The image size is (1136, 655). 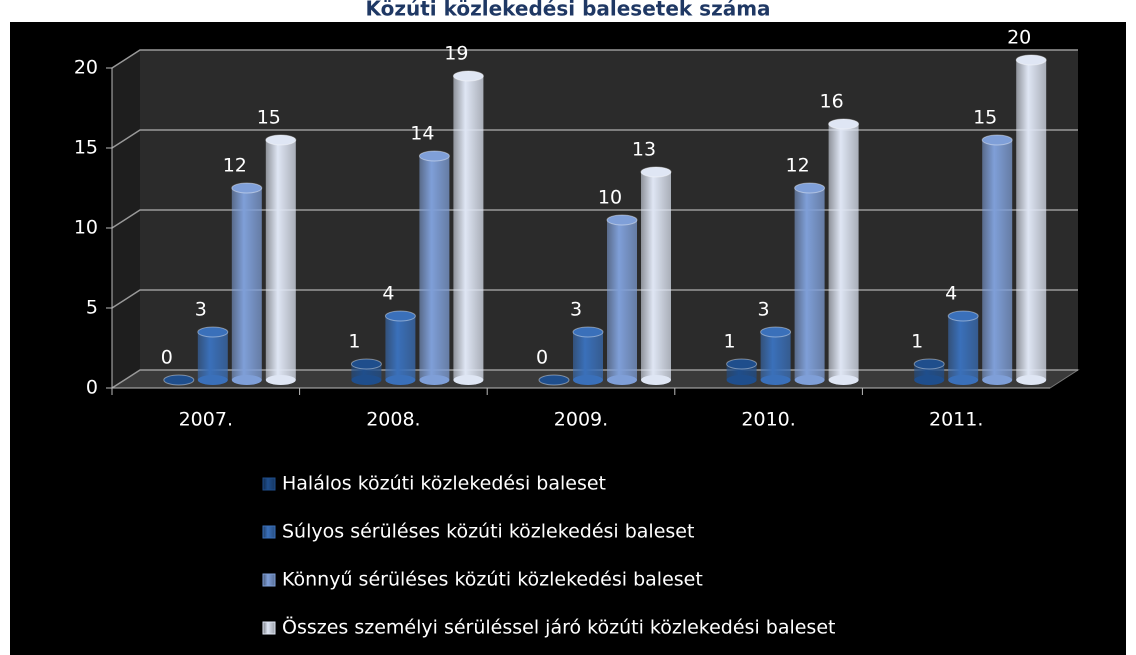 What do you see at coordinates (567, 10) in the screenshot?
I see `chart-title: Közúti közlekedési balesetek száma` at bounding box center [567, 10].